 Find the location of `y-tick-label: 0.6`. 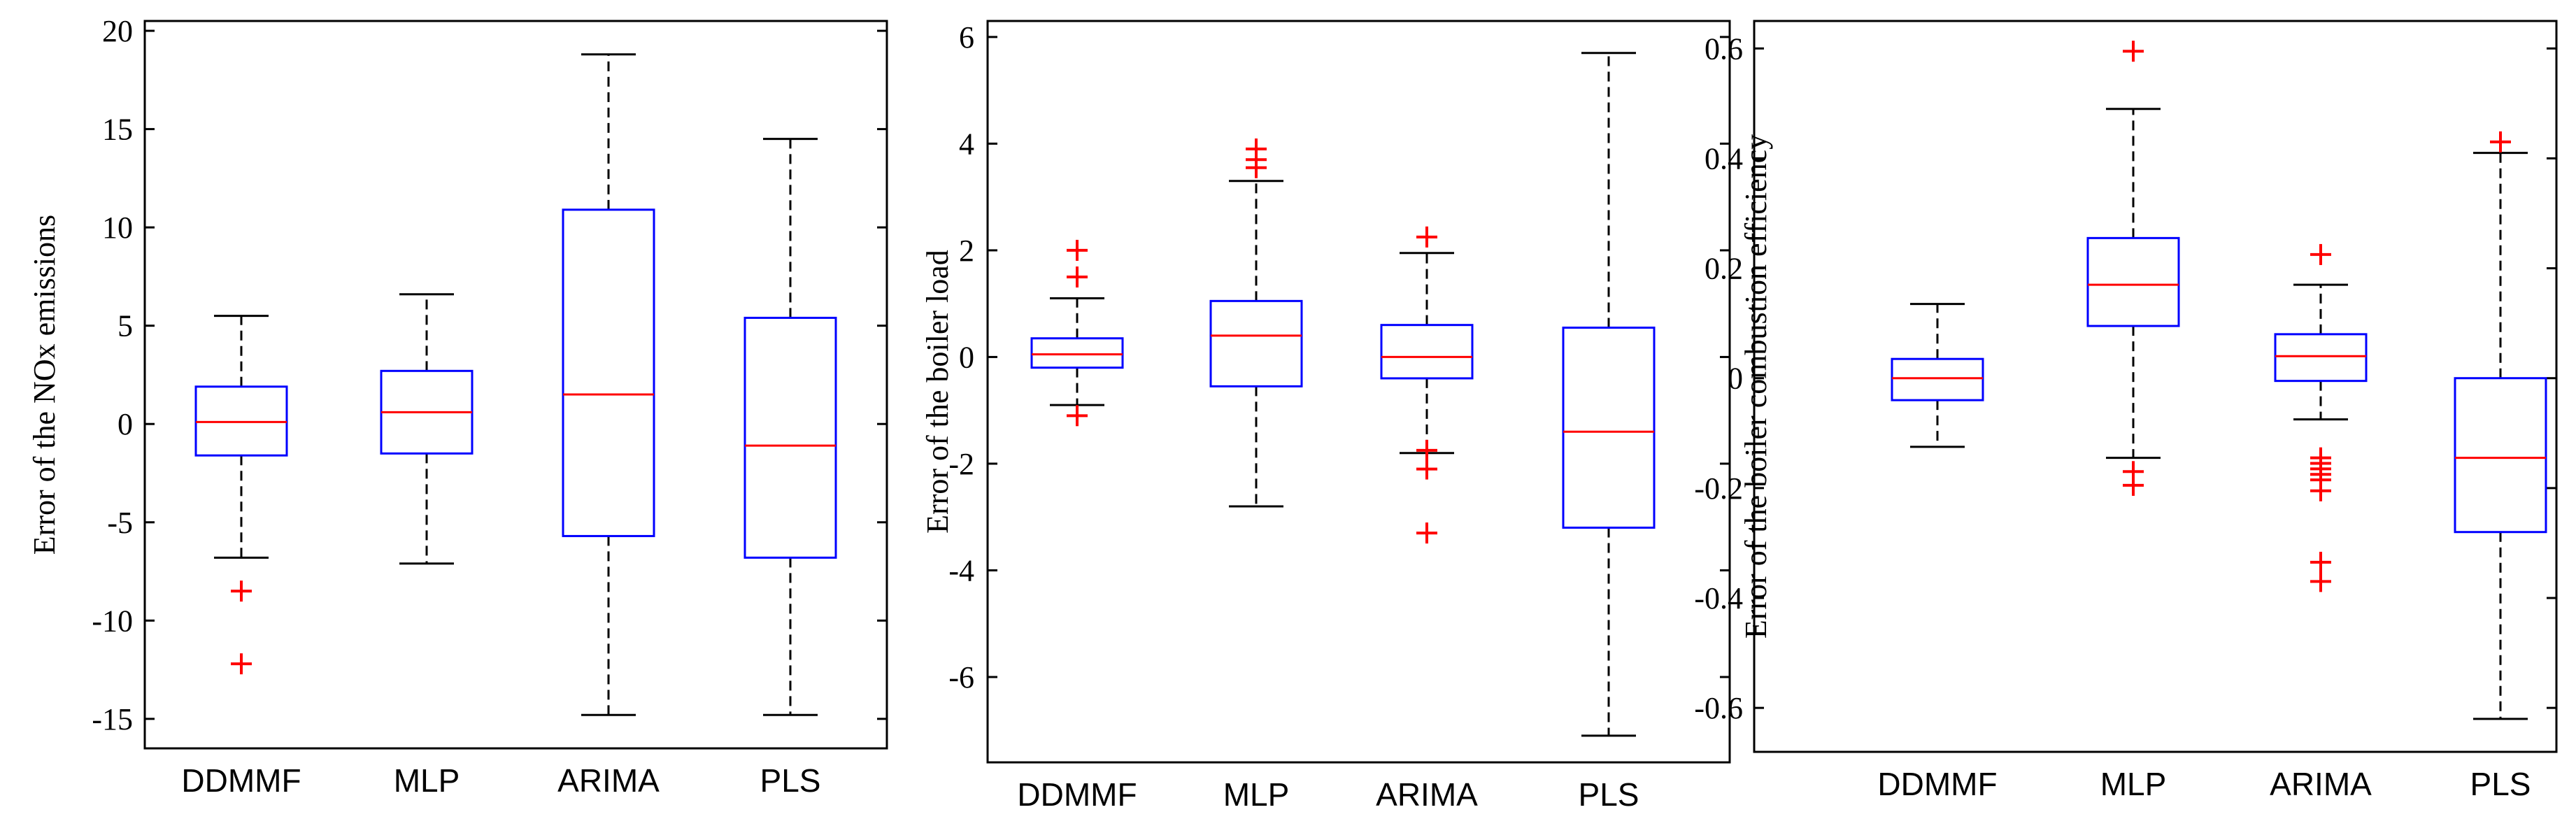

y-tick-label: 0.6 is located at coordinates (1724, 48).